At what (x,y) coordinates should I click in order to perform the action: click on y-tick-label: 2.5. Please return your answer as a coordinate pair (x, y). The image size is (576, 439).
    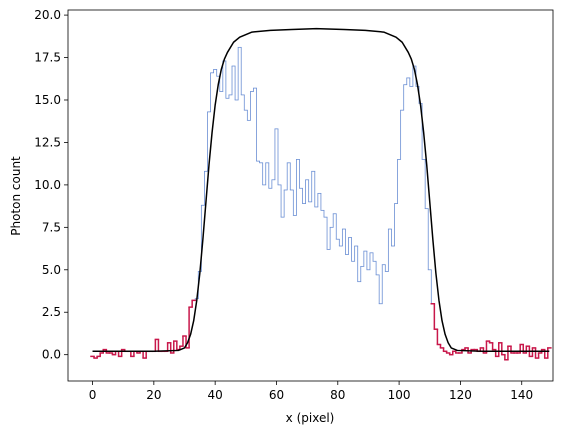
    Looking at the image, I should click on (51, 312).